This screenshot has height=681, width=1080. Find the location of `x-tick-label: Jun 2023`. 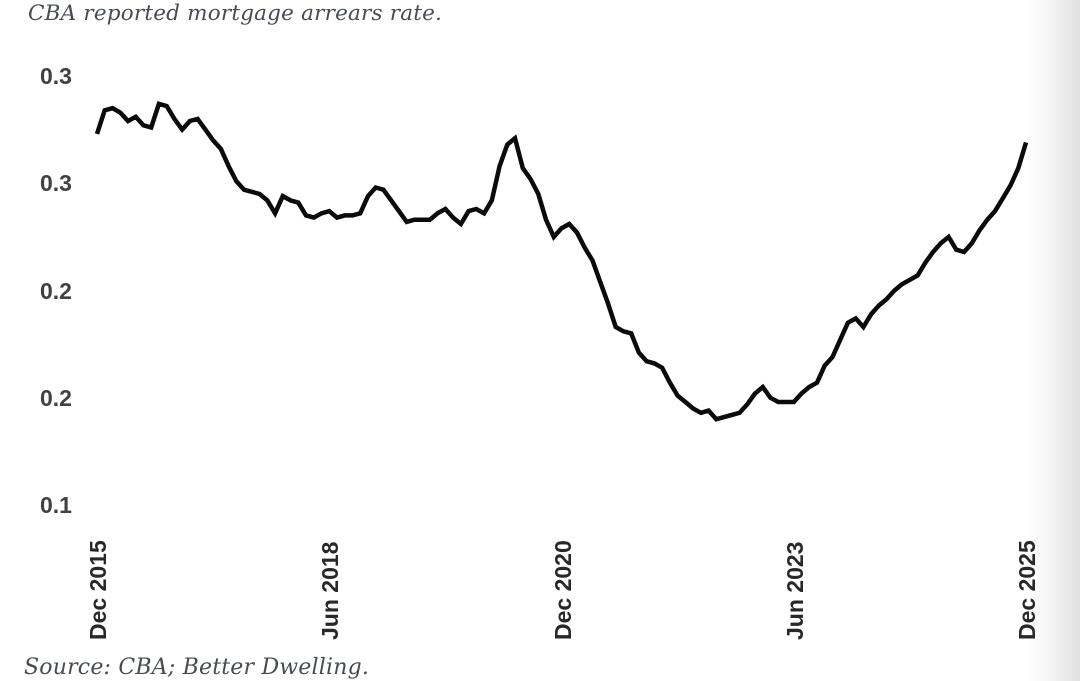

x-tick-label: Jun 2023 is located at coordinates (794, 590).